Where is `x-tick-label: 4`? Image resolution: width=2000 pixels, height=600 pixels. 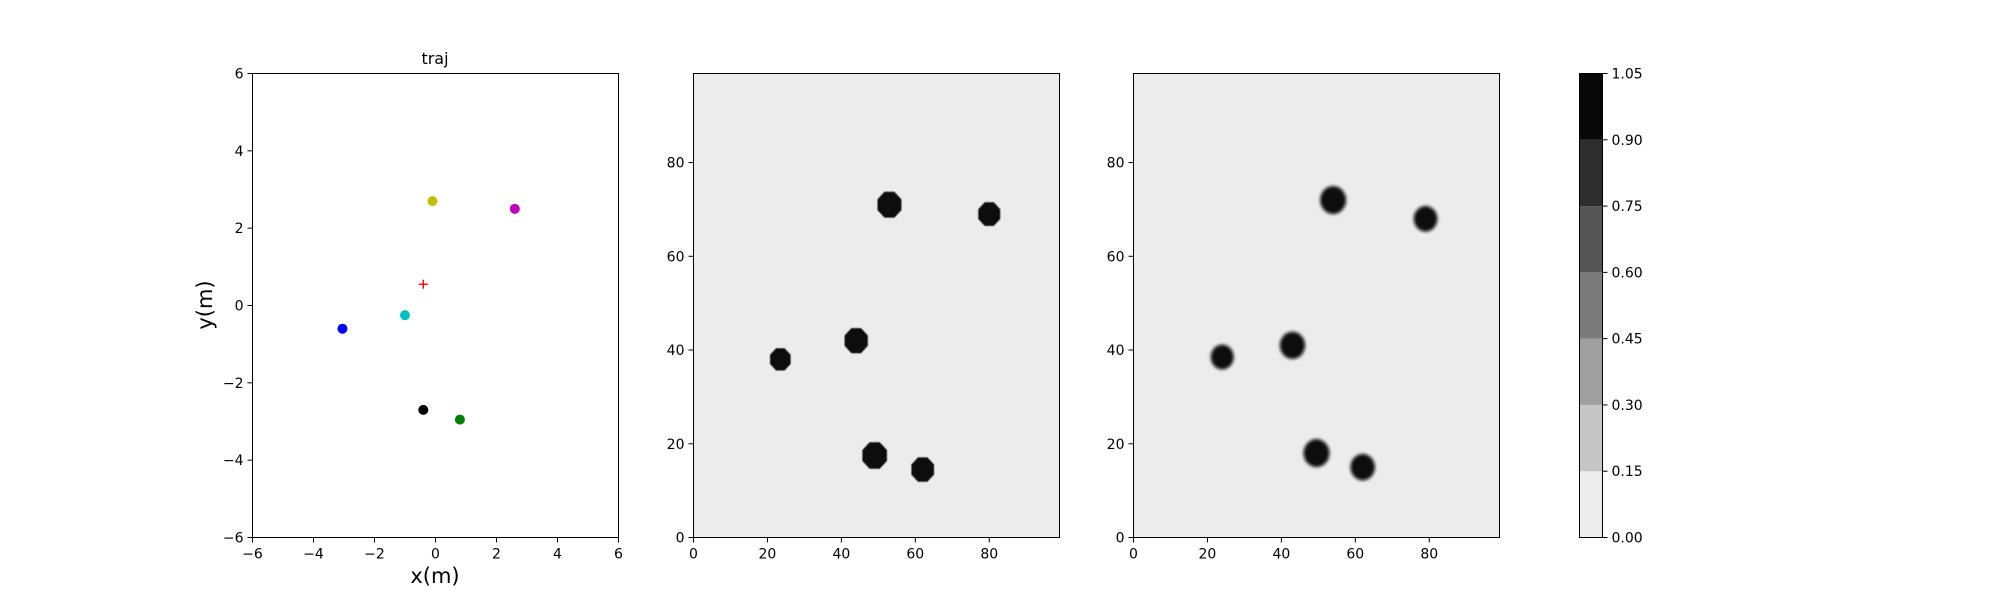 x-tick-label: 4 is located at coordinates (557, 555).